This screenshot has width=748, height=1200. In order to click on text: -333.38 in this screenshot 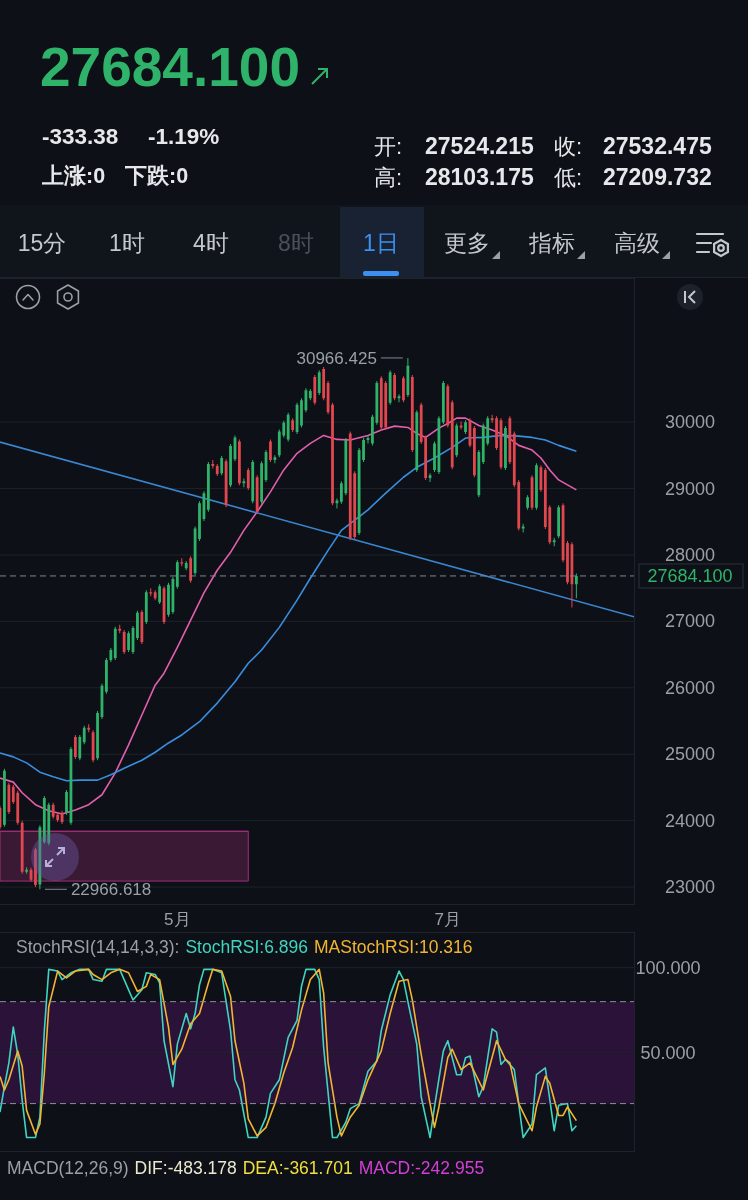, I will do `click(80, 136)`.